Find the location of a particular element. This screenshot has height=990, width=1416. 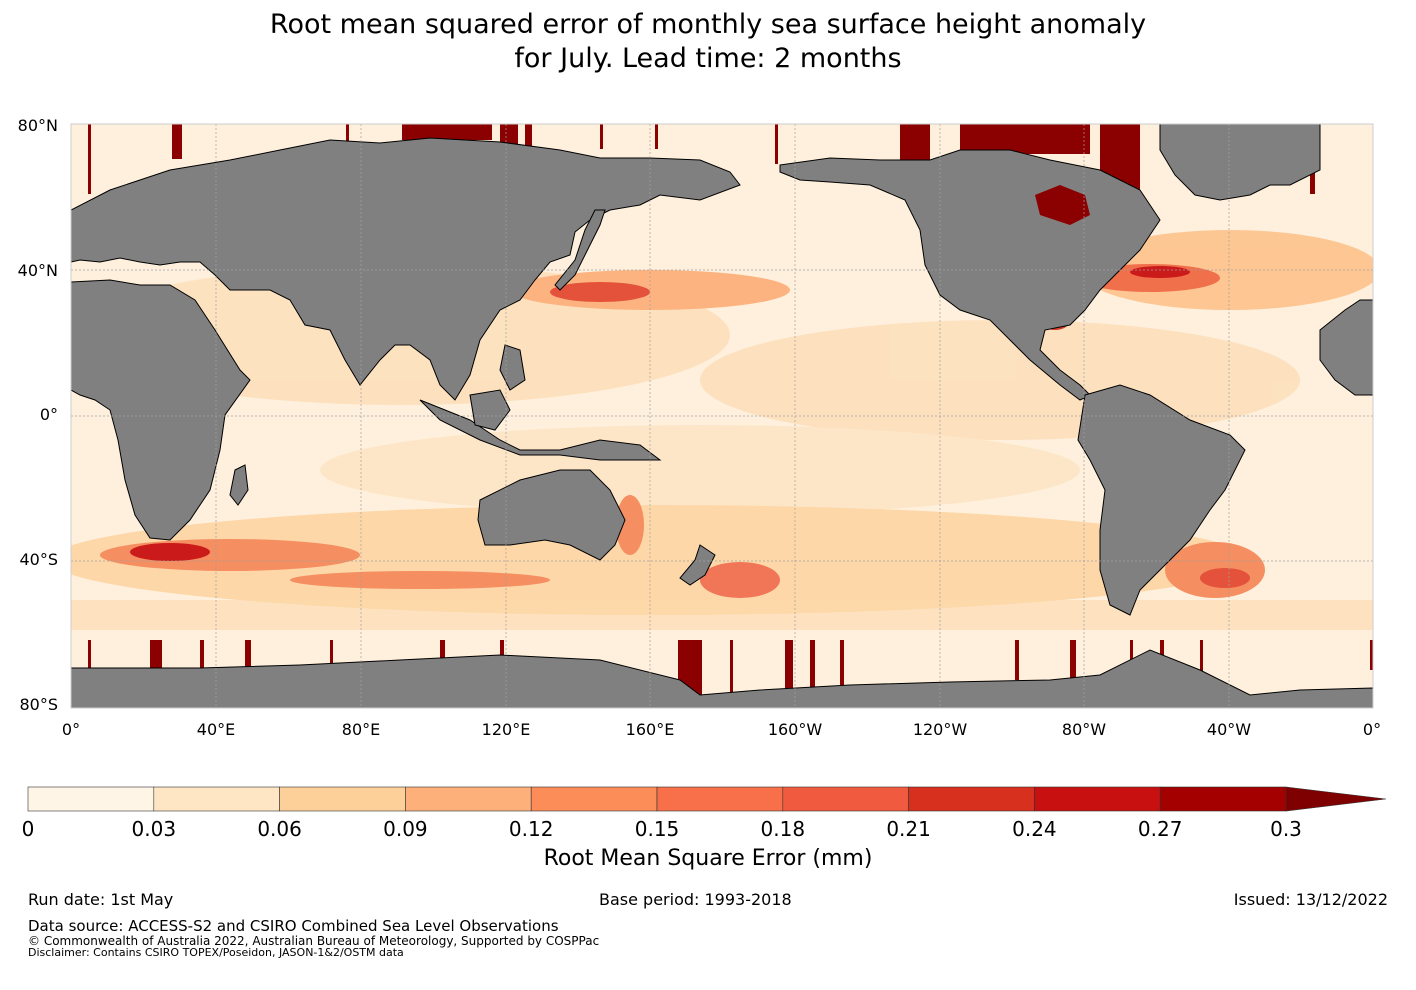

australia is located at coordinates (551, 515).